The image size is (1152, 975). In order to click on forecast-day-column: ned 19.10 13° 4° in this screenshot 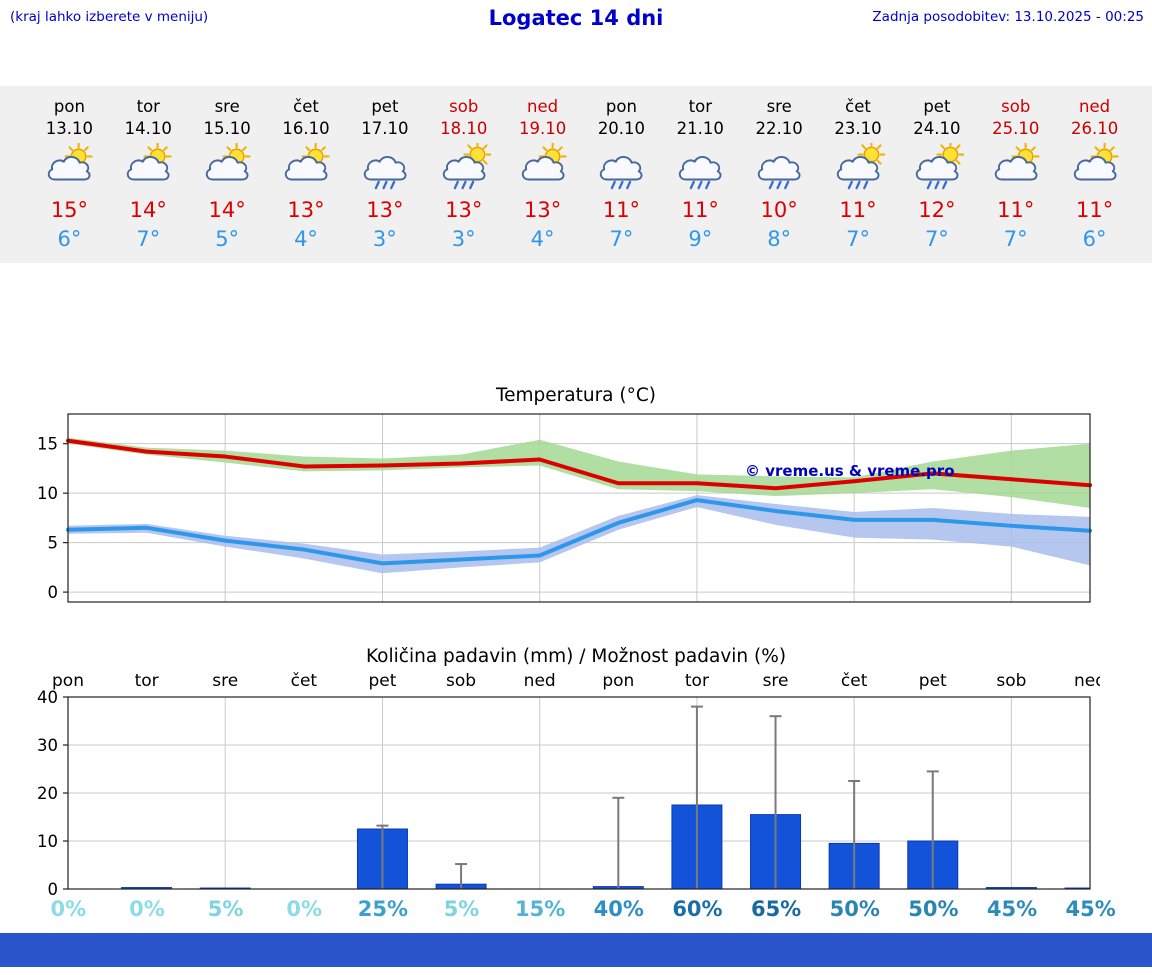, I will do `click(542, 173)`.